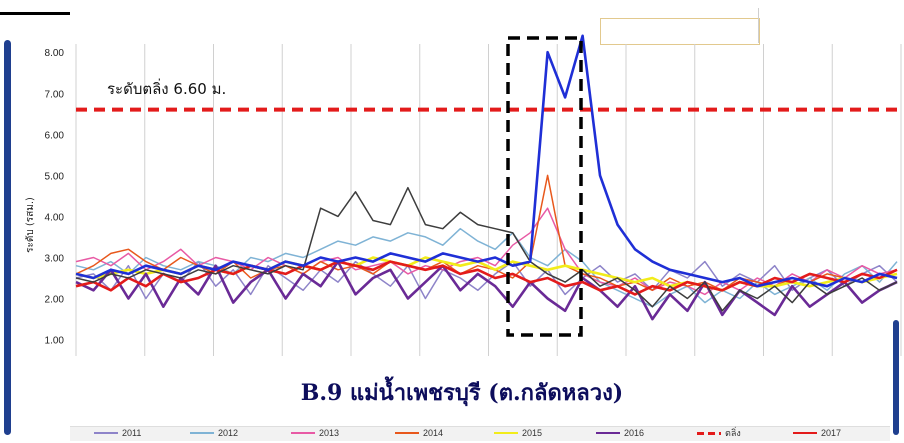 The height and width of the screenshot is (443, 904). I want to click on legend-item: 2011, so click(117, 433).